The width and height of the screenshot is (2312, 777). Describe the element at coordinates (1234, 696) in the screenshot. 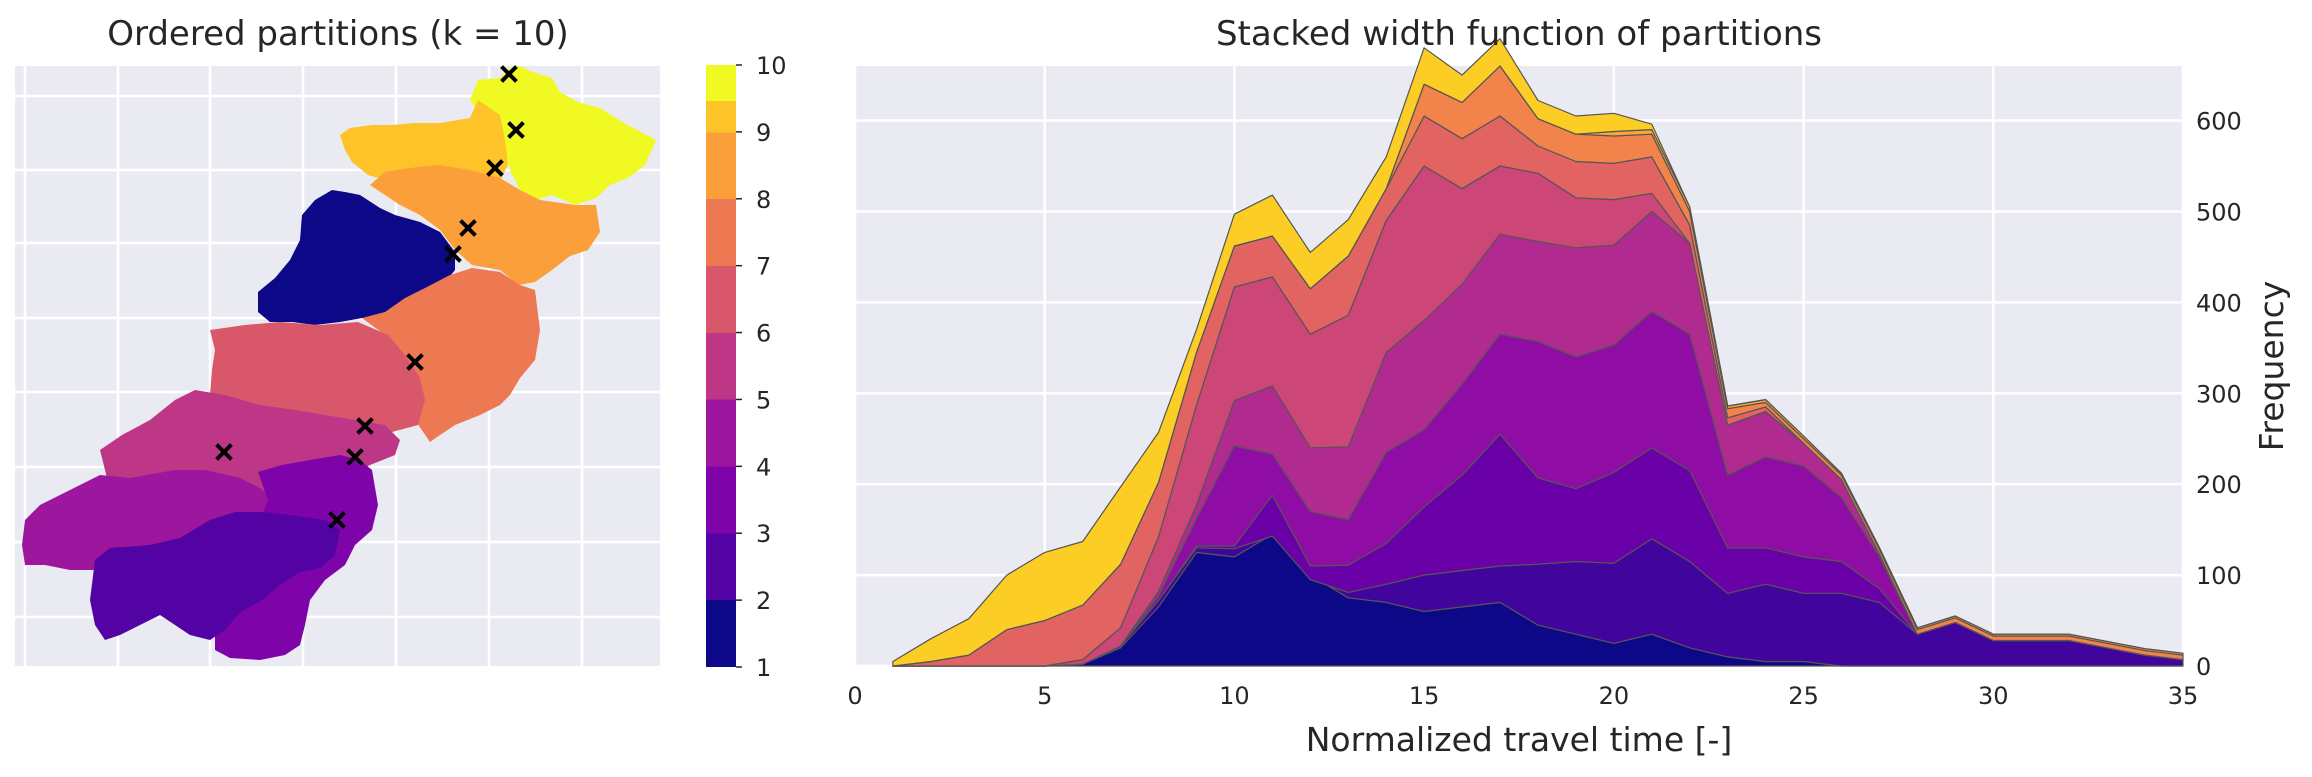

I see `x-tick-label: 10` at that location.